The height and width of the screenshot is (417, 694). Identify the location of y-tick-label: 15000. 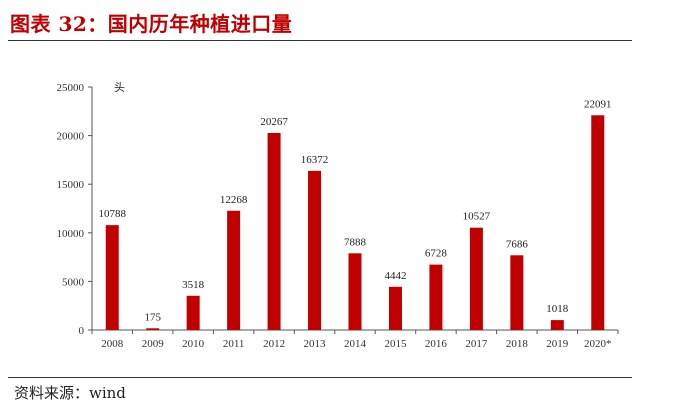
(71, 185).